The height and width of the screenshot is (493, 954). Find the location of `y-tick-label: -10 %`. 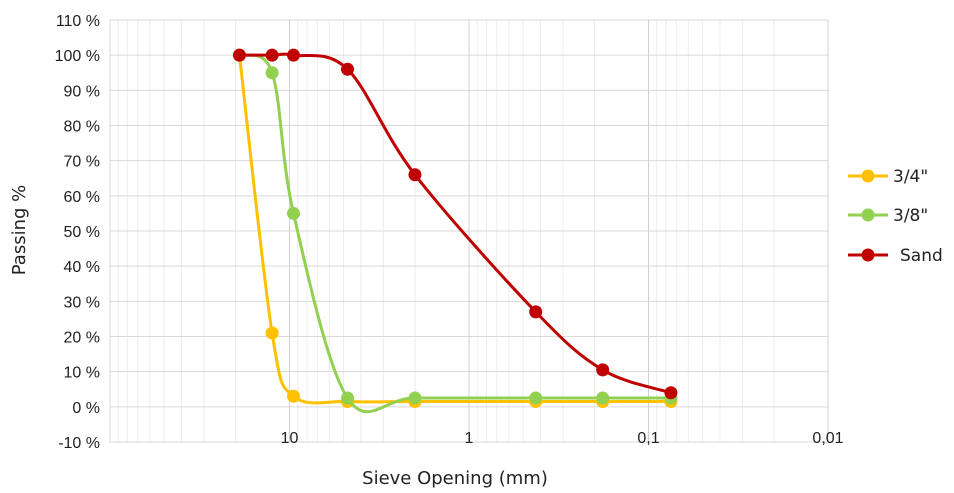

y-tick-label: -10 % is located at coordinates (79, 443).